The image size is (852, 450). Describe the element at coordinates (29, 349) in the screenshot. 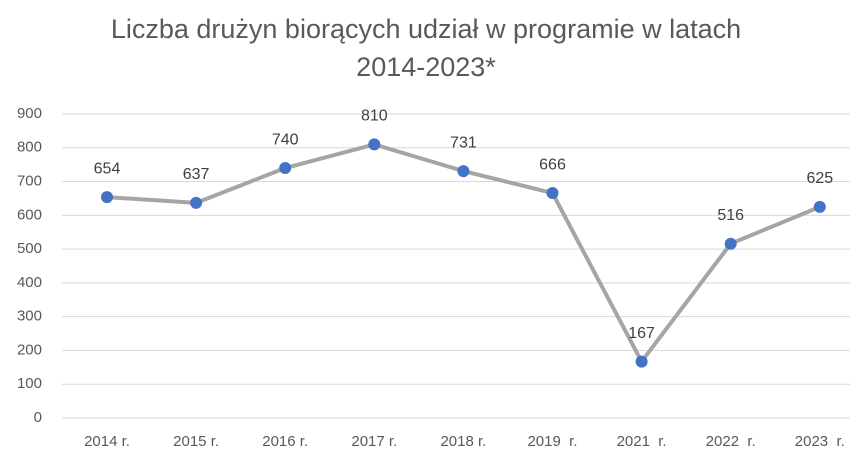

I see `y-tick-label: 200` at that location.